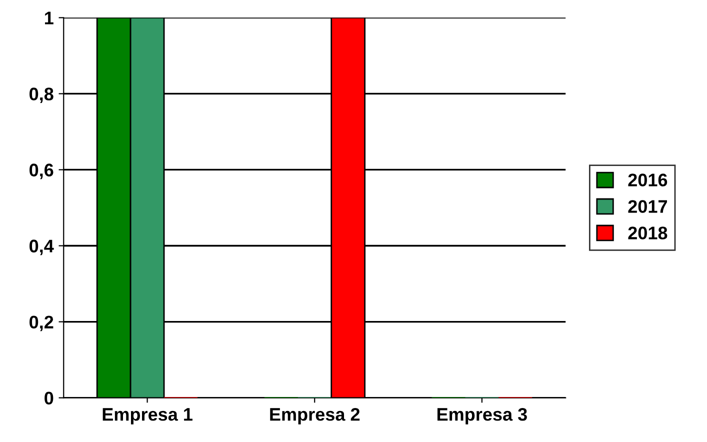 Image resolution: width=707 pixels, height=442 pixels. What do you see at coordinates (647, 206) in the screenshot?
I see `legend-label: 2017` at bounding box center [647, 206].